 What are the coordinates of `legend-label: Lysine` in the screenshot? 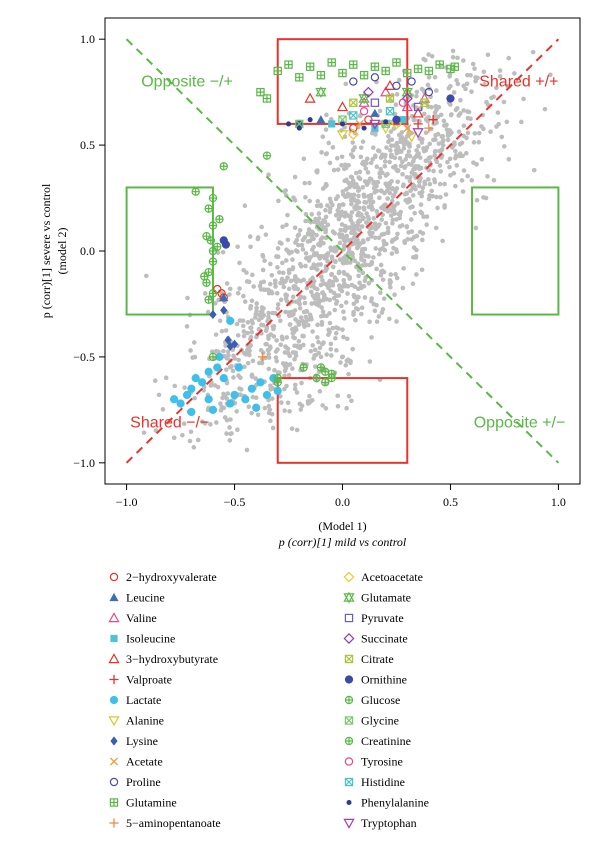 It's located at (142, 741).